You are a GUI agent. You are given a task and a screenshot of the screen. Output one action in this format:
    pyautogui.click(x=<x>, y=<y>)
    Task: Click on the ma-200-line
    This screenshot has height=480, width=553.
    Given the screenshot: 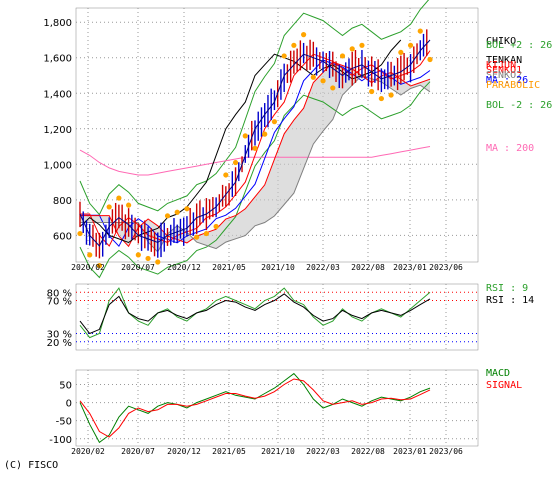 What is the action you would take?
    pyautogui.click(x=255, y=161)
    